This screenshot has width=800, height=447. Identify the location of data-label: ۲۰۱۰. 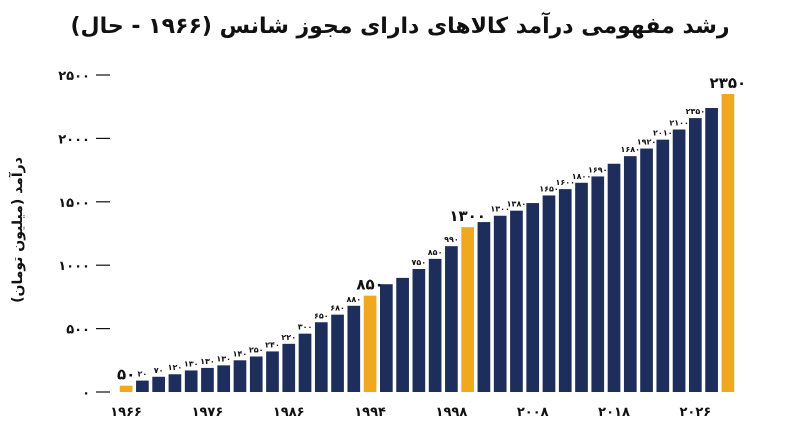
(663, 133).